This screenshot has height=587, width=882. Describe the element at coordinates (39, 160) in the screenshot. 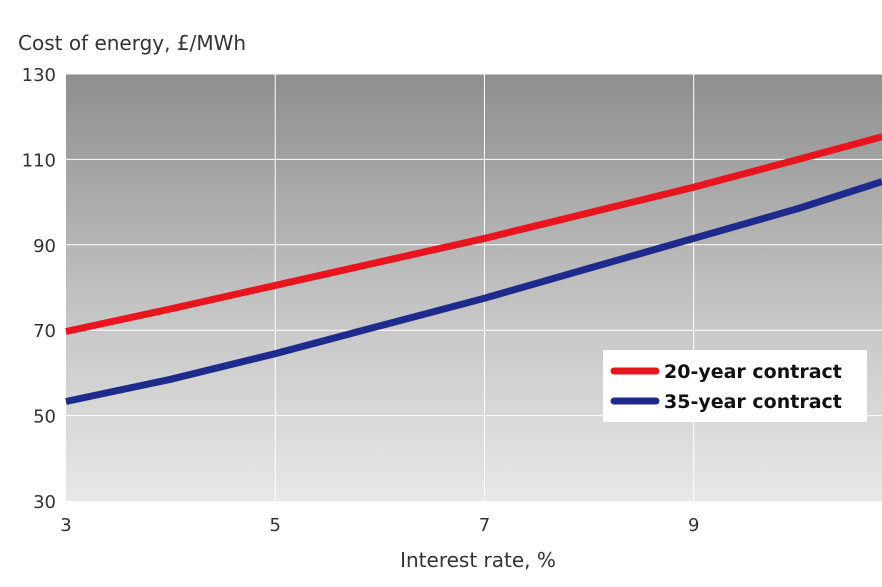

I see `y-tick-label: 110` at that location.